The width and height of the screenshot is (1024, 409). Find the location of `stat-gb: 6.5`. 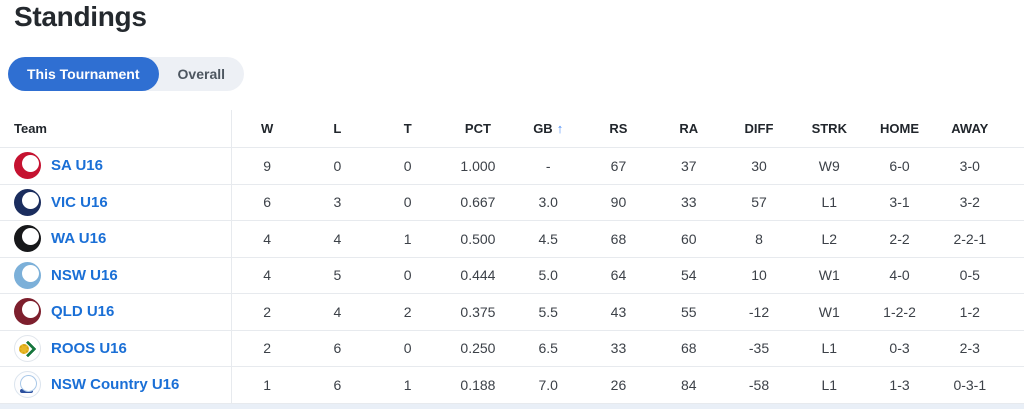

stat-gb: 6.5 is located at coordinates (548, 348).